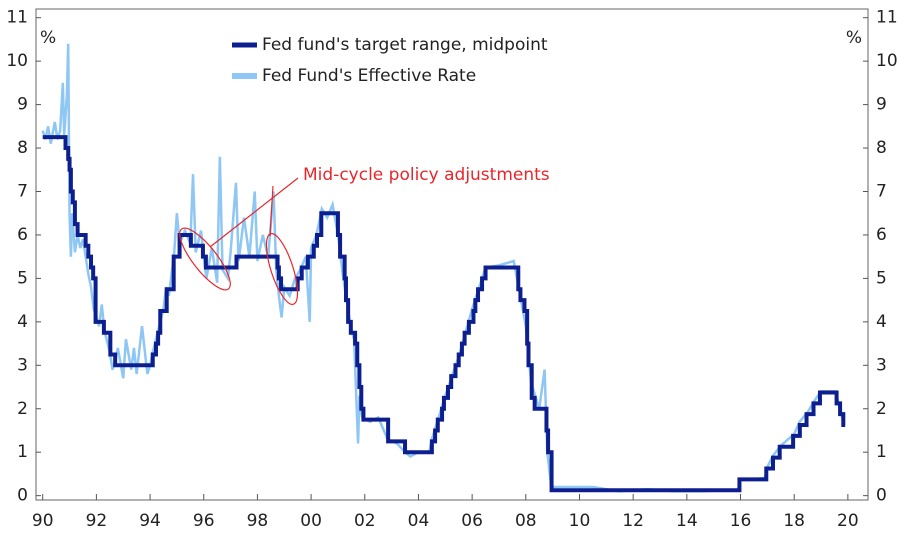 Image resolution: width=919 pixels, height=537 pixels. Describe the element at coordinates (887, 18) in the screenshot. I see `y2-tick-label: 11` at that location.